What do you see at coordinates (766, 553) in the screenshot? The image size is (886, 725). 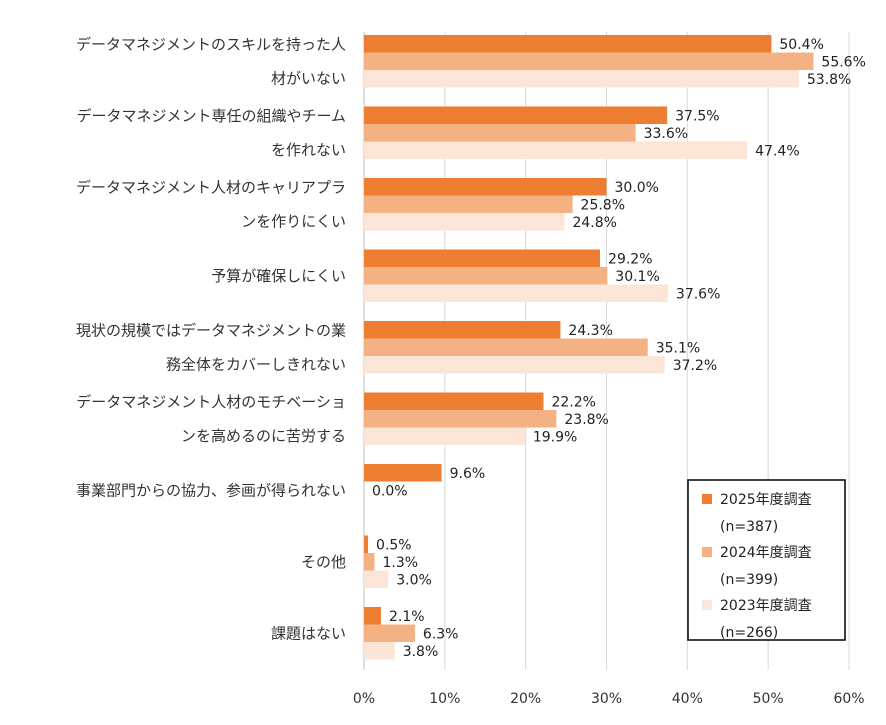 I see `legend-entry: 2024年度調査` at bounding box center [766, 553].